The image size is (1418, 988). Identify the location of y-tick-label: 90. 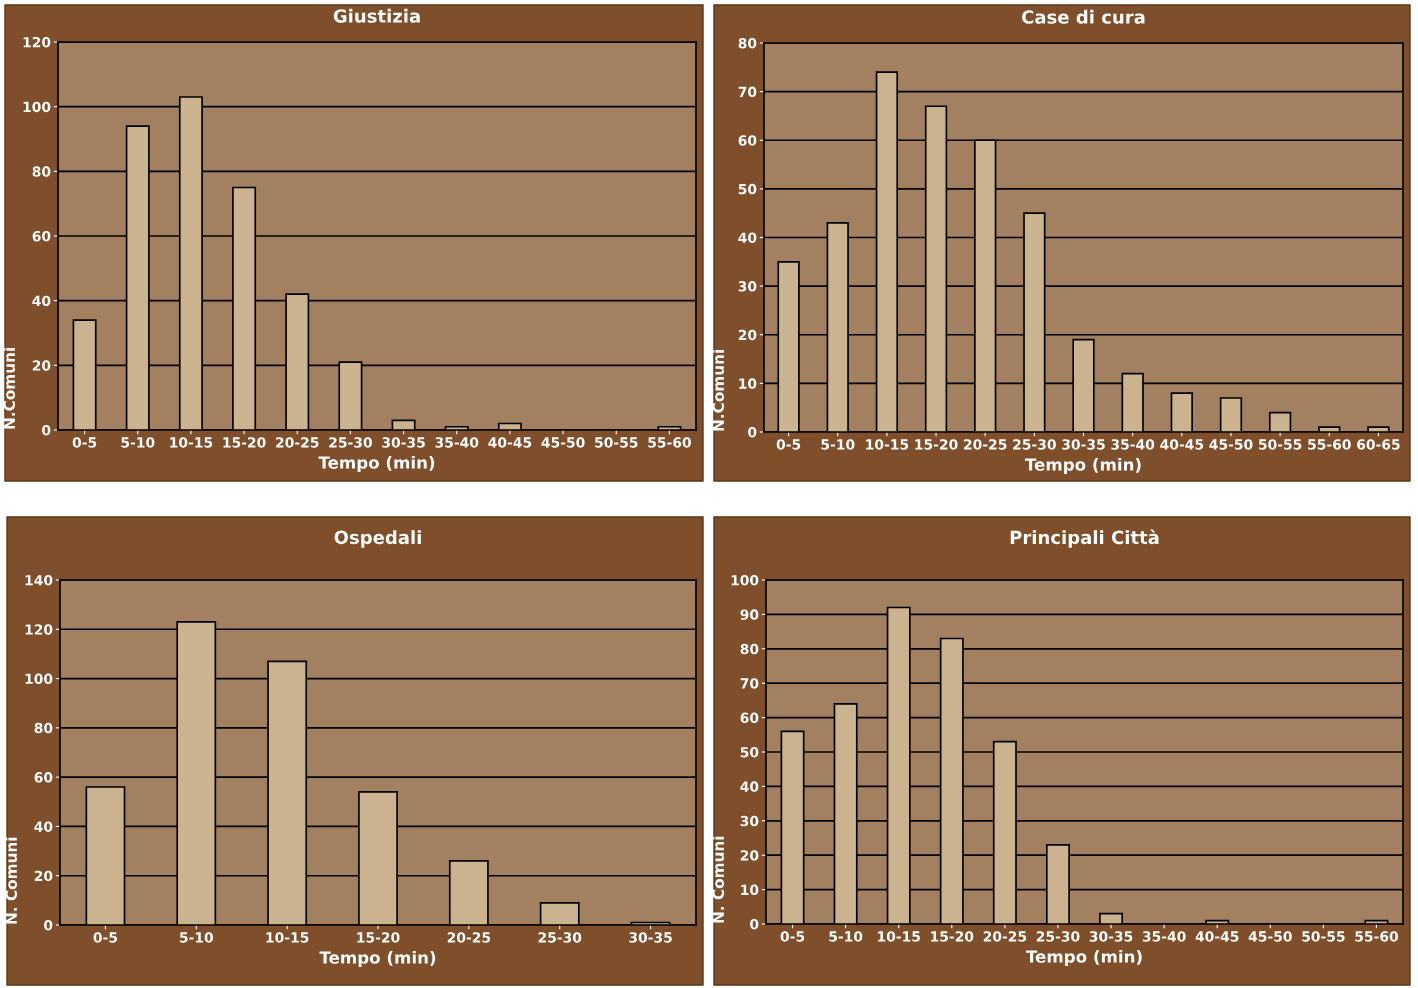
(749, 614).